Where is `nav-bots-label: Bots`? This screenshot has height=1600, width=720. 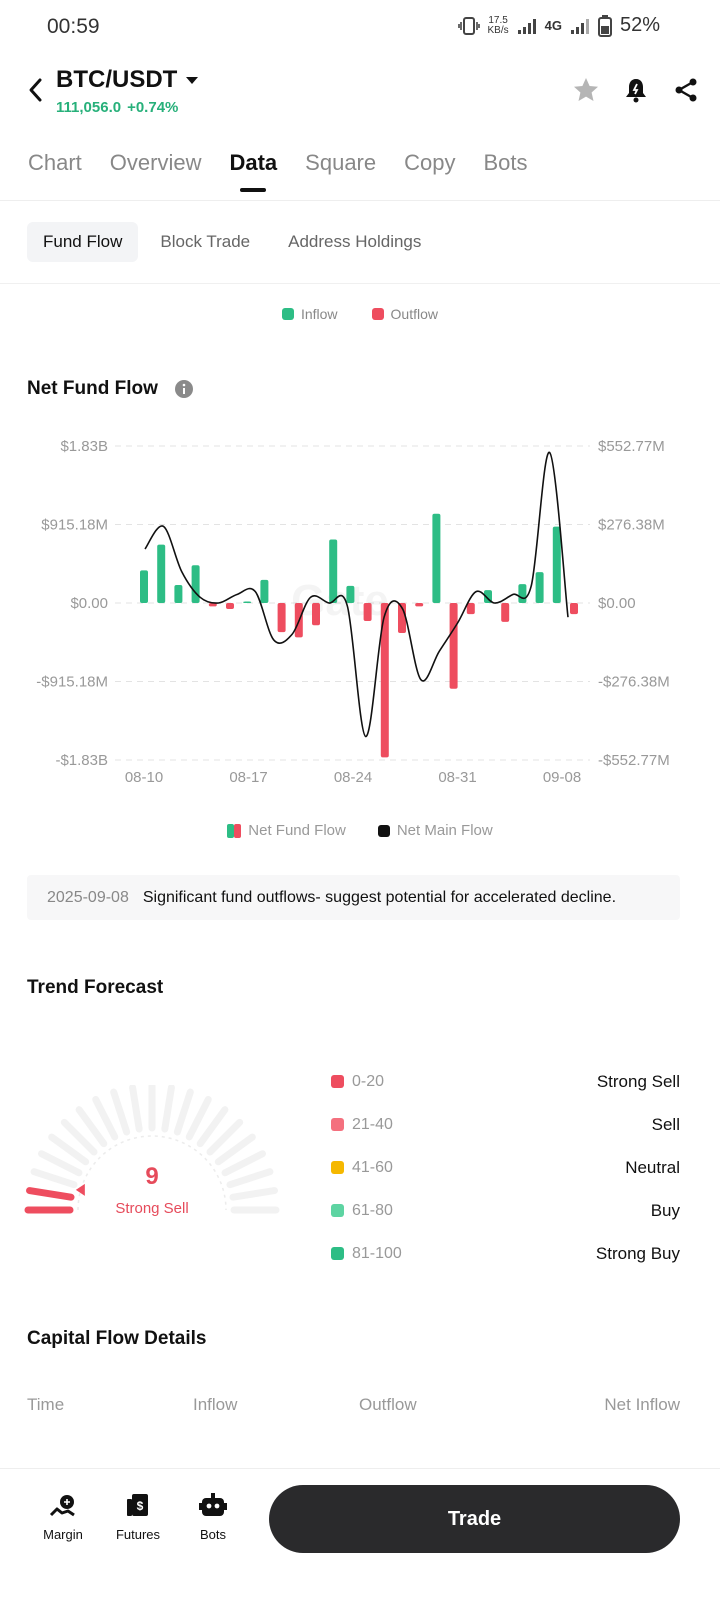 nav-bots-label: Bots is located at coordinates (212, 1534).